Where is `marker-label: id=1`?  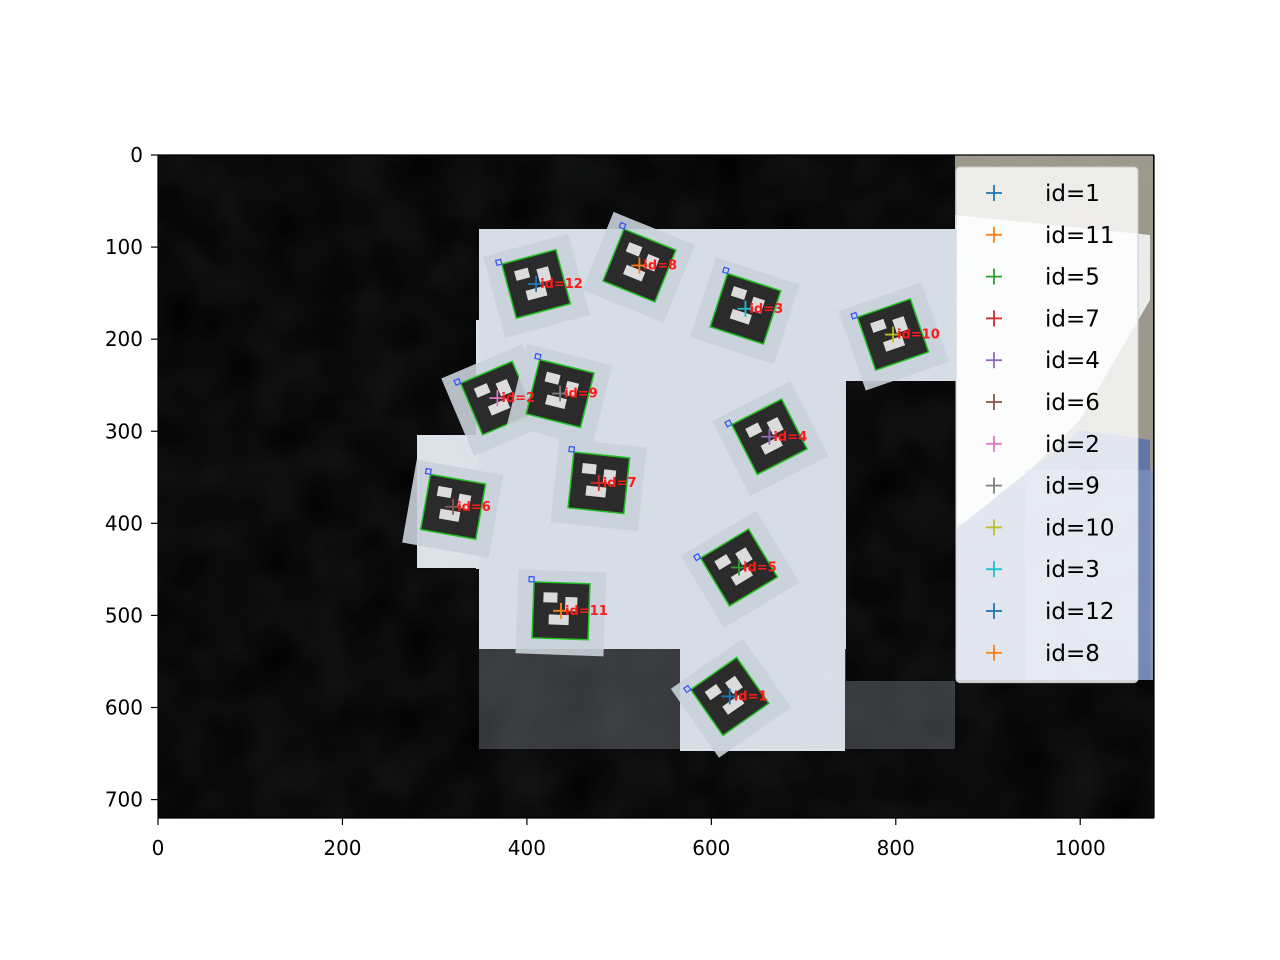 marker-label: id=1 is located at coordinates (751, 696).